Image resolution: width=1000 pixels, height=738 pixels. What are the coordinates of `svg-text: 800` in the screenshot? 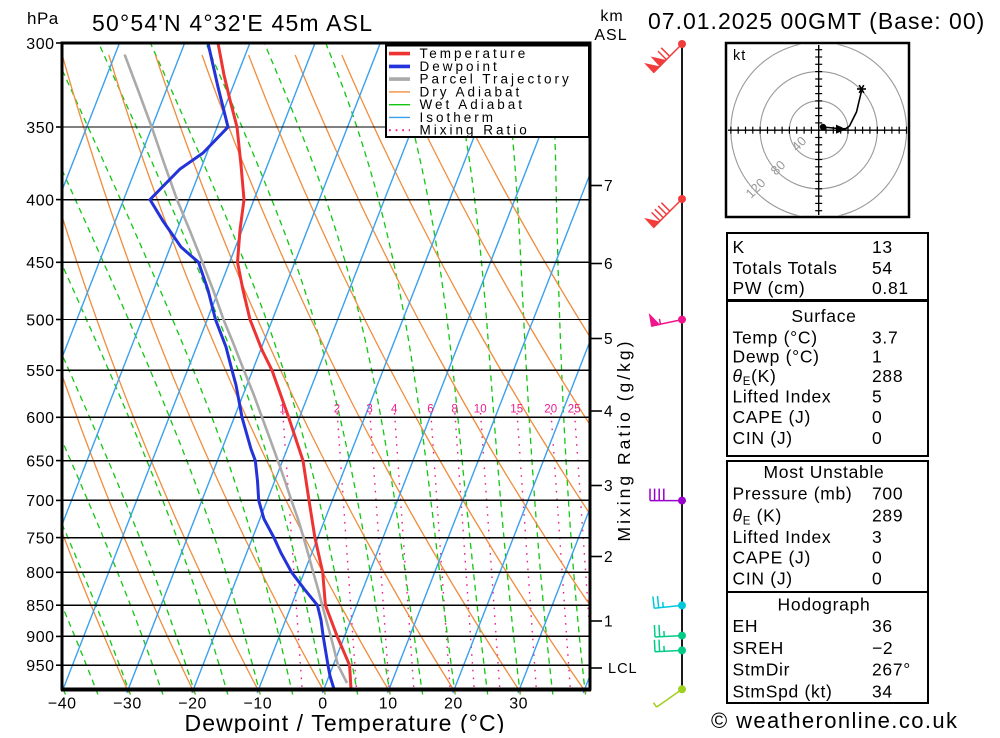 It's located at (40, 573).